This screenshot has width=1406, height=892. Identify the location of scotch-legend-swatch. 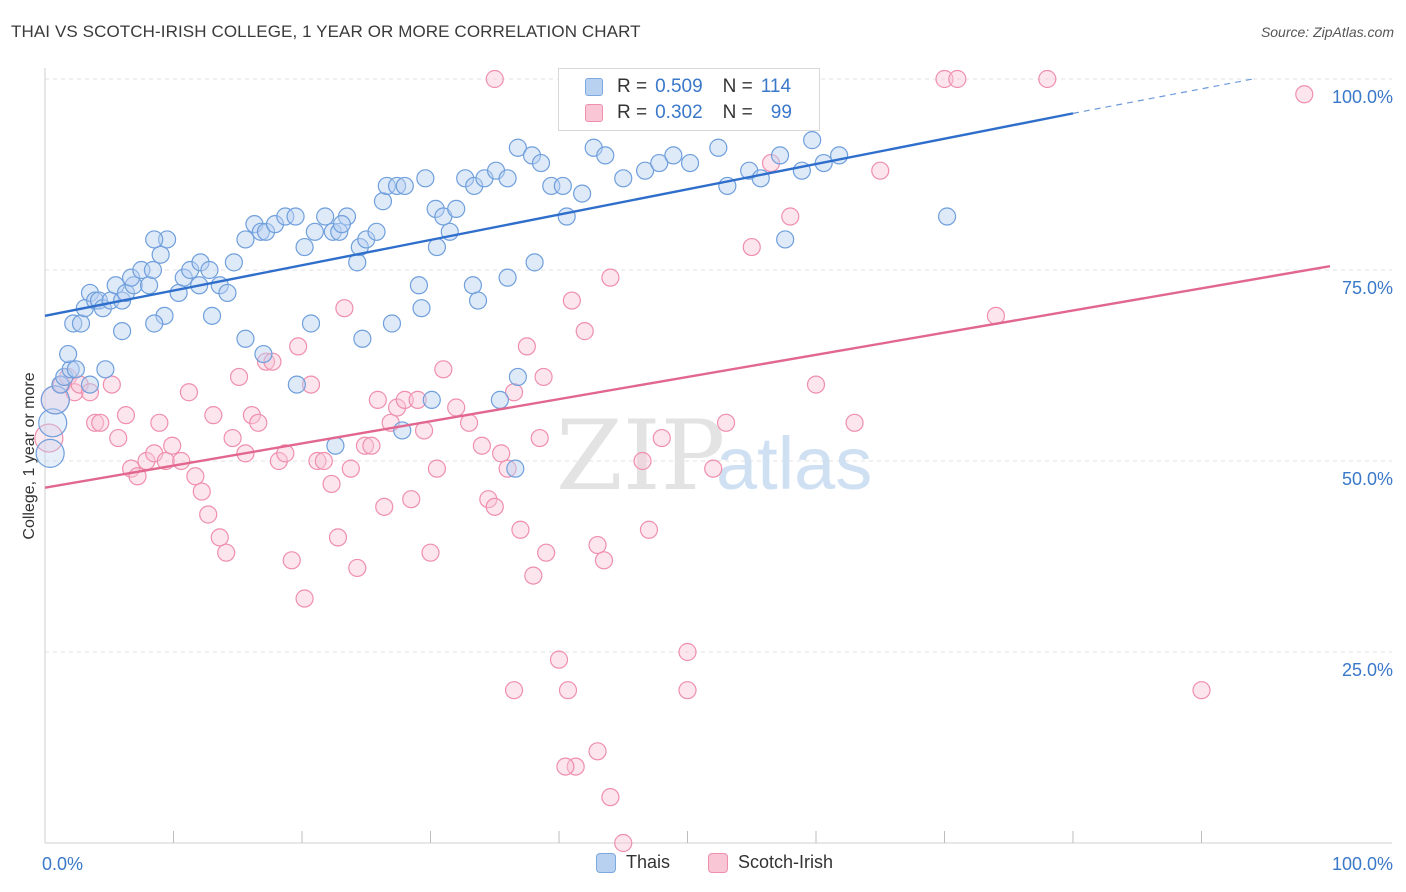
(718, 862).